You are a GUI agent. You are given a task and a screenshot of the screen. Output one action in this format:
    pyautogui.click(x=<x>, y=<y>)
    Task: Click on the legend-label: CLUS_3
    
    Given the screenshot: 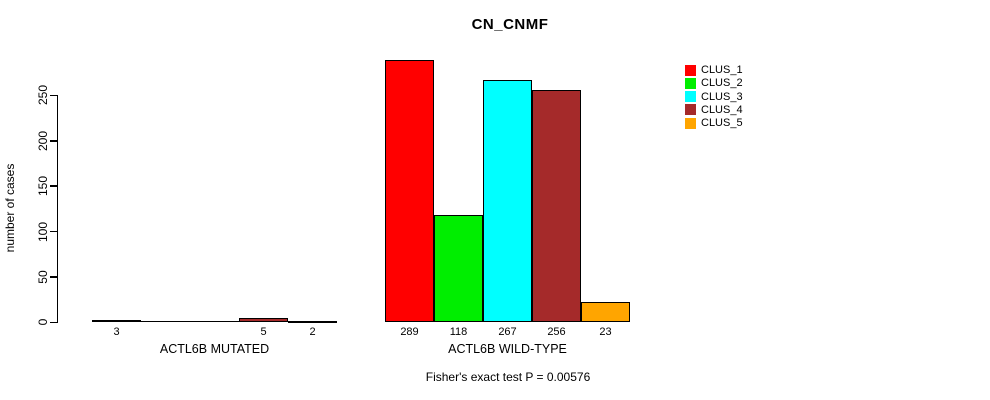 What is the action you would take?
    pyautogui.click(x=722, y=96)
    